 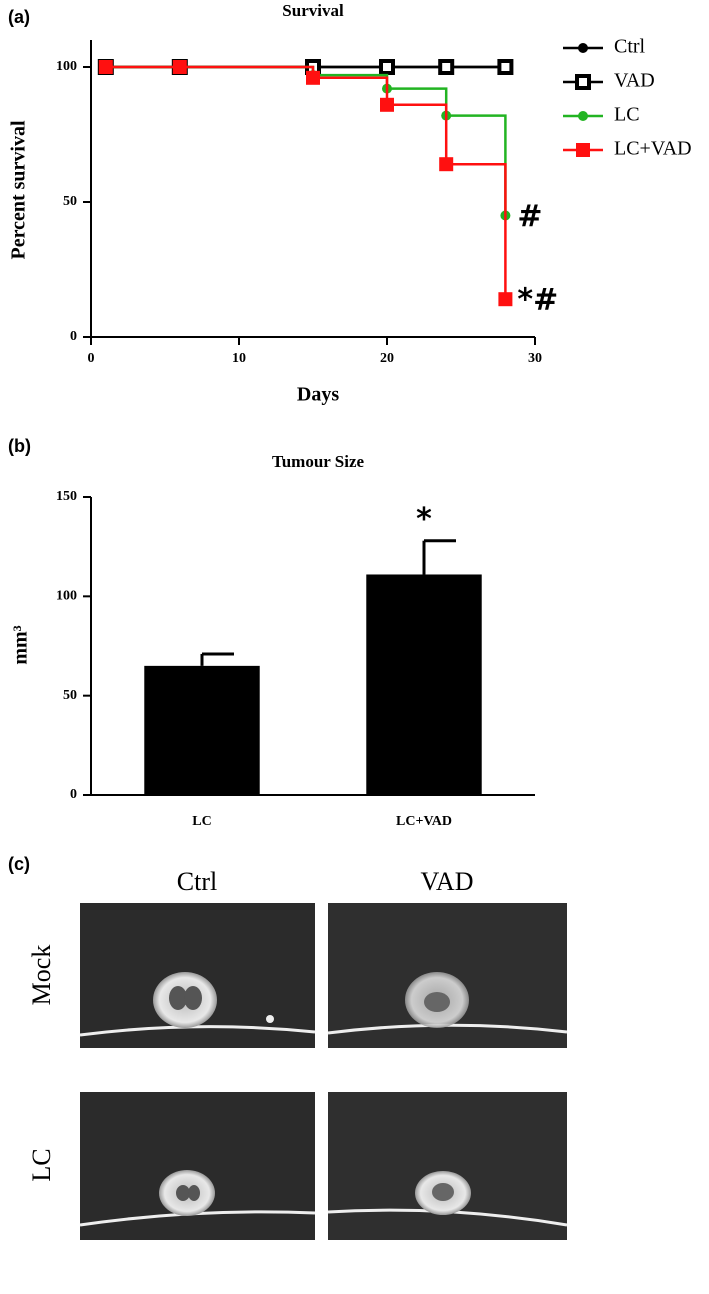 I want to click on panel-label: (a), so click(x=19, y=17).